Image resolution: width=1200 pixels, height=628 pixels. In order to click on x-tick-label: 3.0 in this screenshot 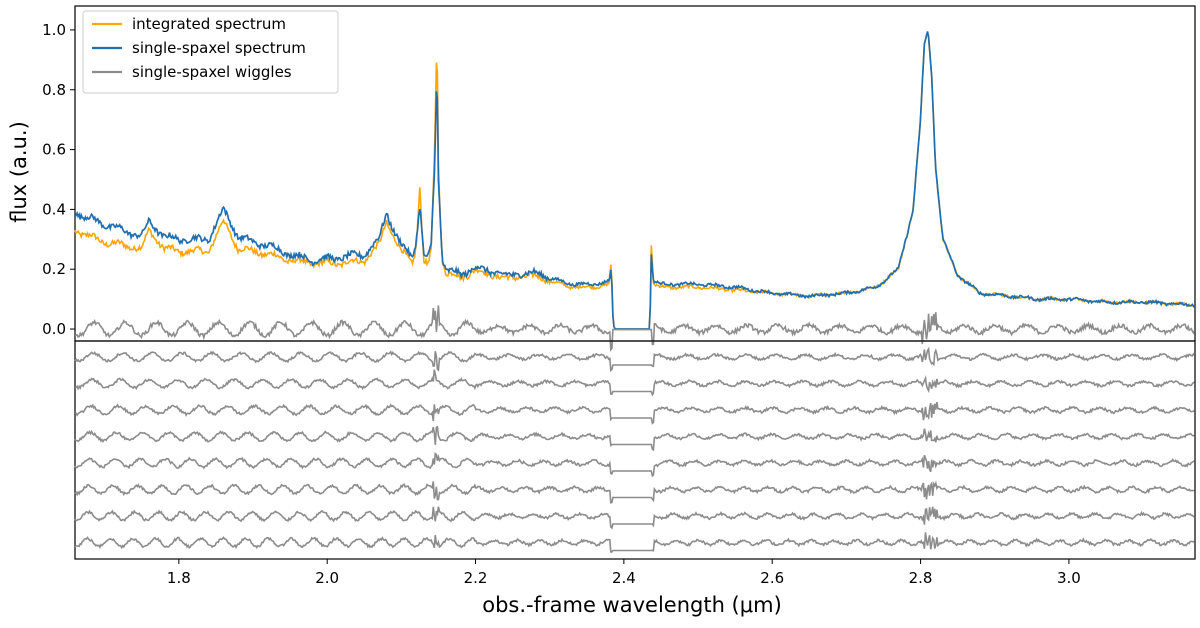, I will do `click(1069, 578)`.